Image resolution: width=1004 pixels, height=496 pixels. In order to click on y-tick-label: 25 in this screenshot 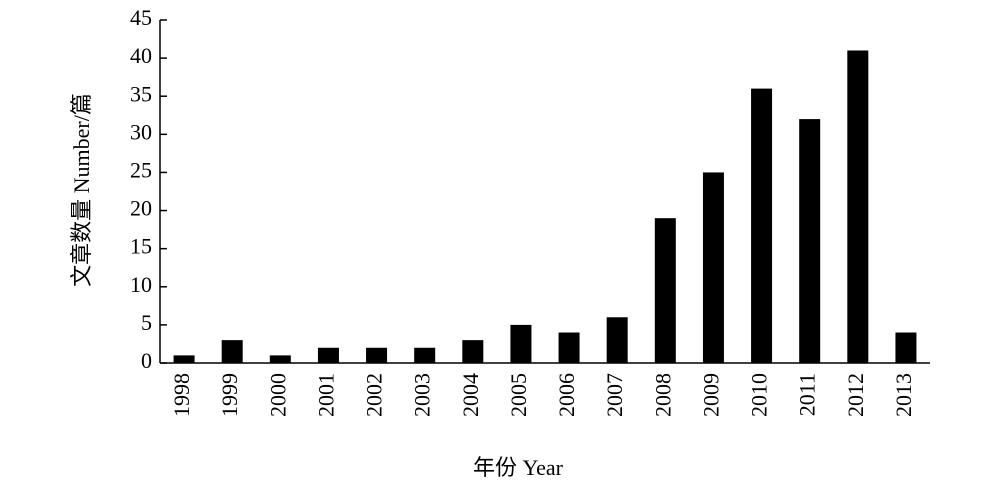, I will do `click(141, 169)`.